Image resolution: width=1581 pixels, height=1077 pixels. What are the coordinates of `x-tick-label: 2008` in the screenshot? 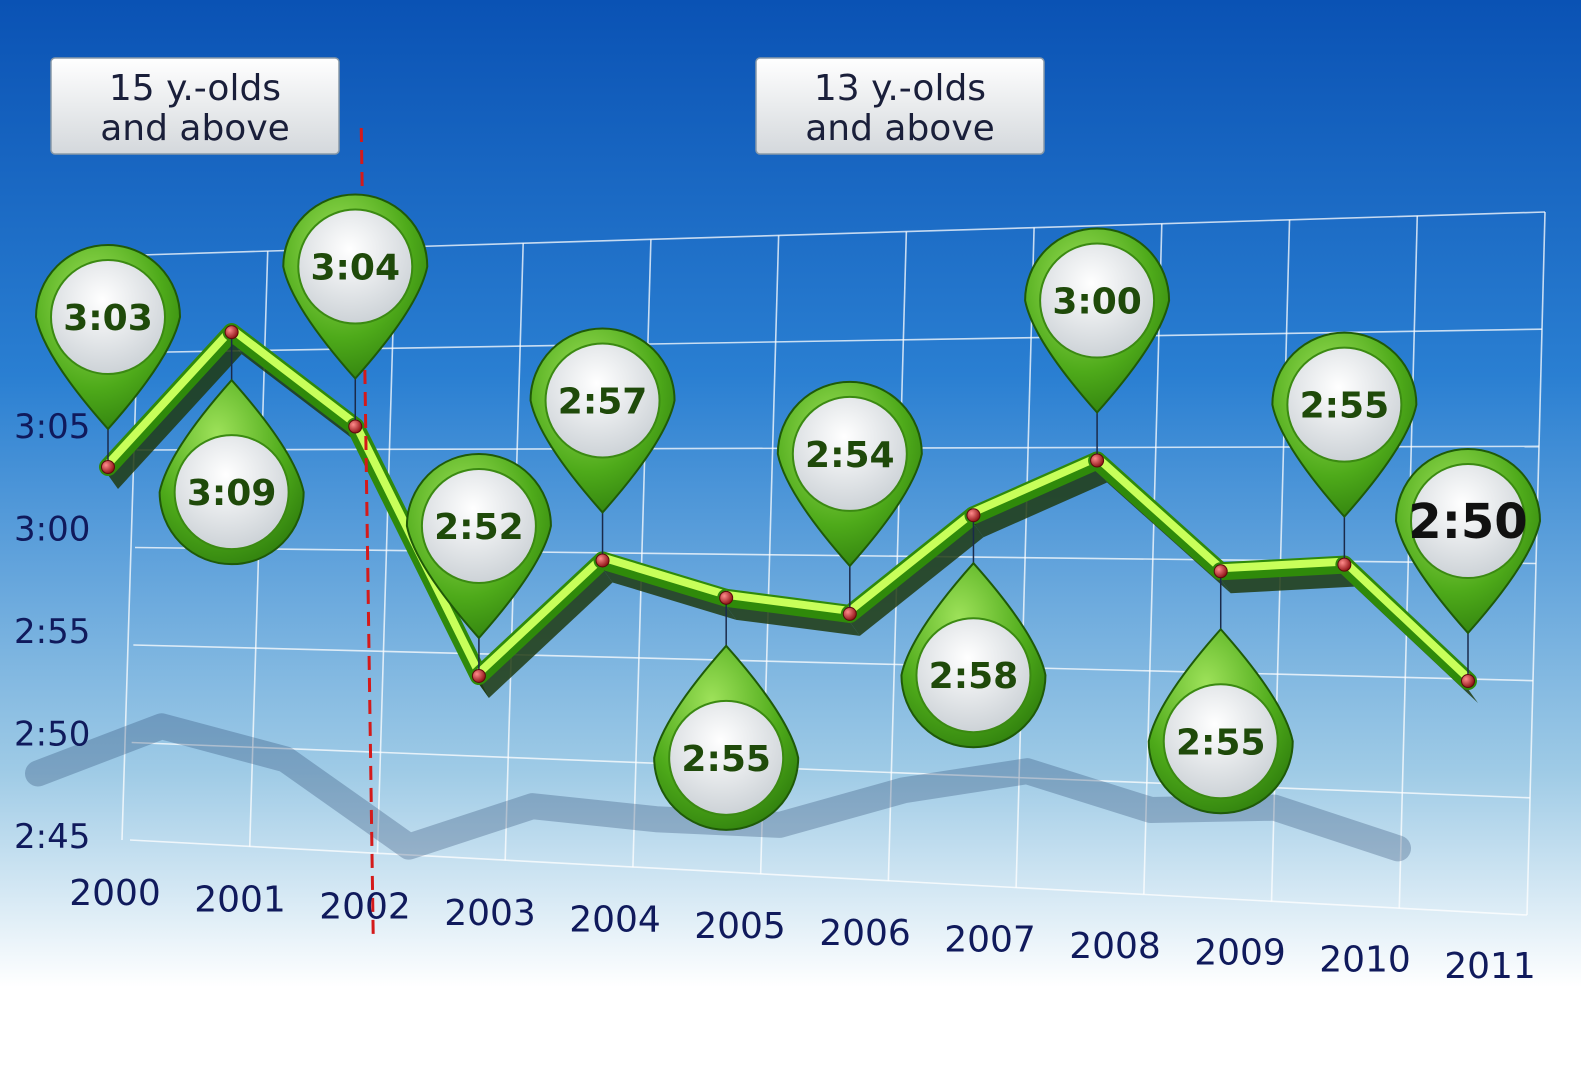 It's located at (1115, 946).